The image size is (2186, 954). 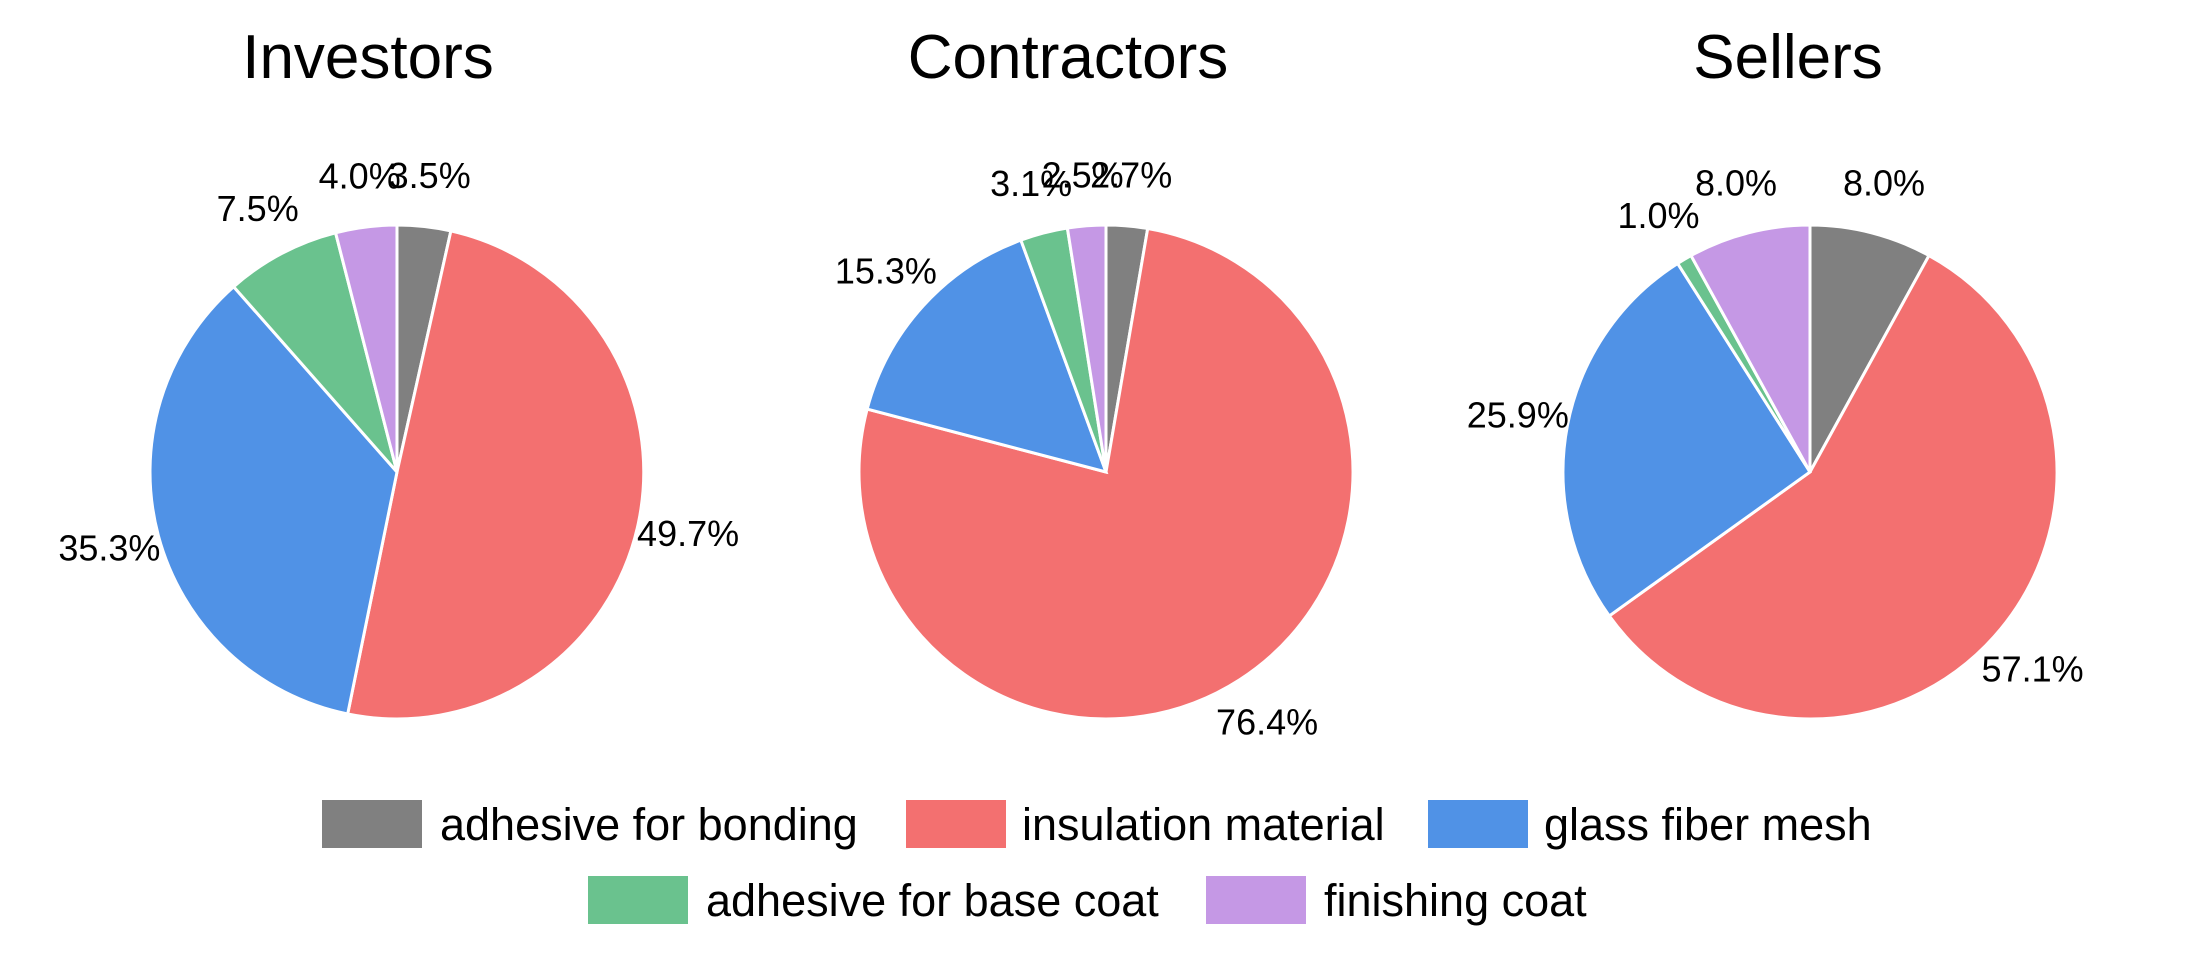 I want to click on pie-slice-label: 15.3%, so click(x=886, y=271).